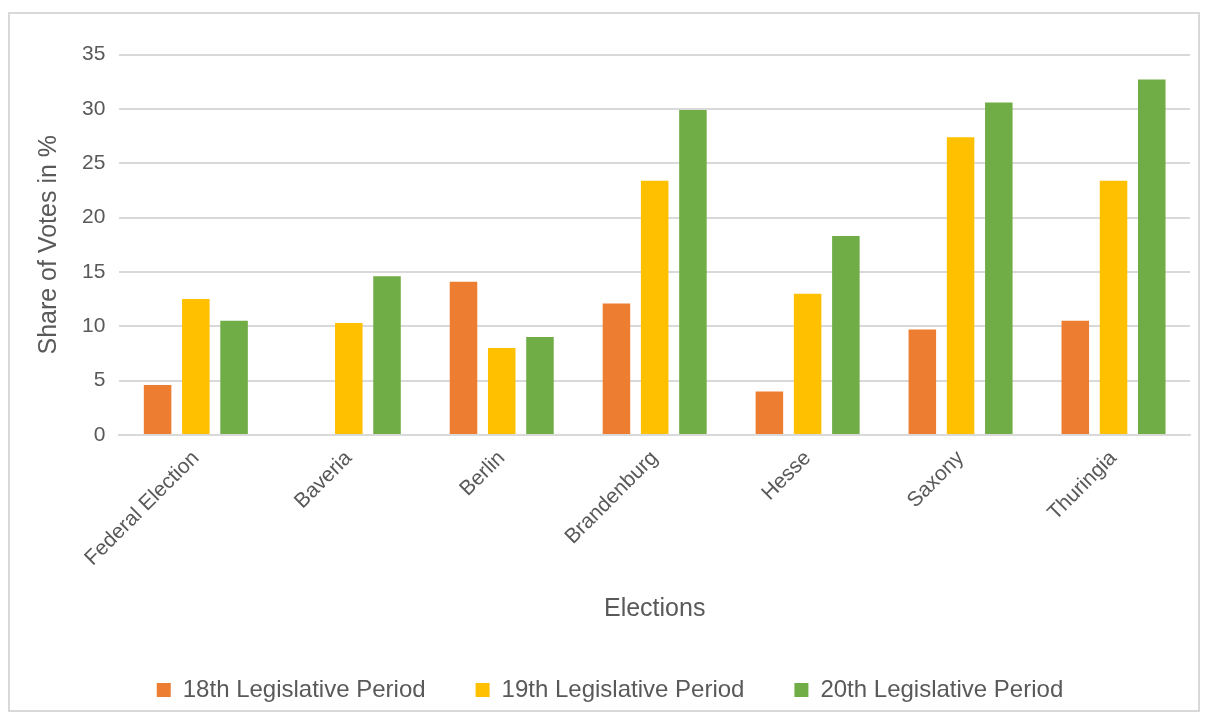 The height and width of the screenshot is (720, 1208). Describe the element at coordinates (942, 688) in the screenshot. I see `legend-label: 20th Legislative Period` at that location.